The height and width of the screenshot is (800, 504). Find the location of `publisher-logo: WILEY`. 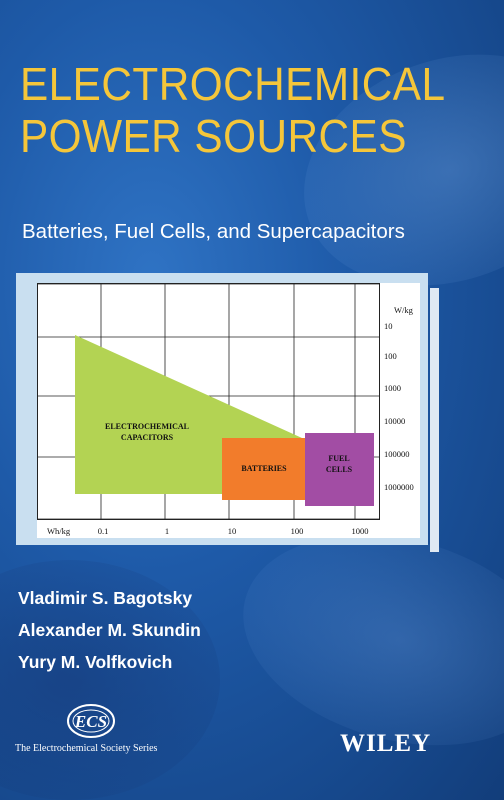

publisher-logo: WILEY is located at coordinates (386, 743).